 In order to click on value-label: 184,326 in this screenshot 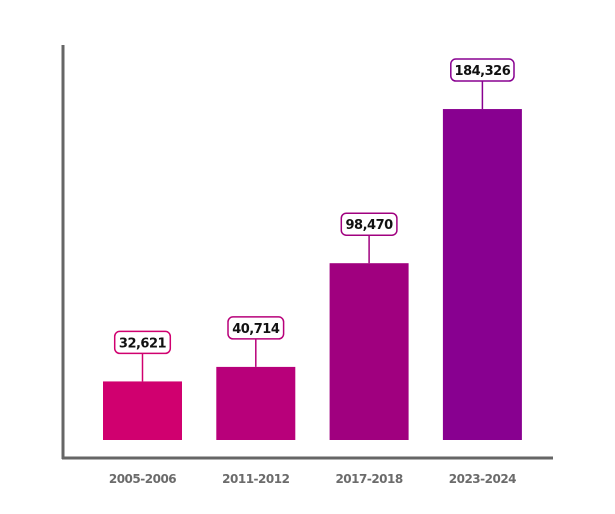, I will do `click(483, 71)`.